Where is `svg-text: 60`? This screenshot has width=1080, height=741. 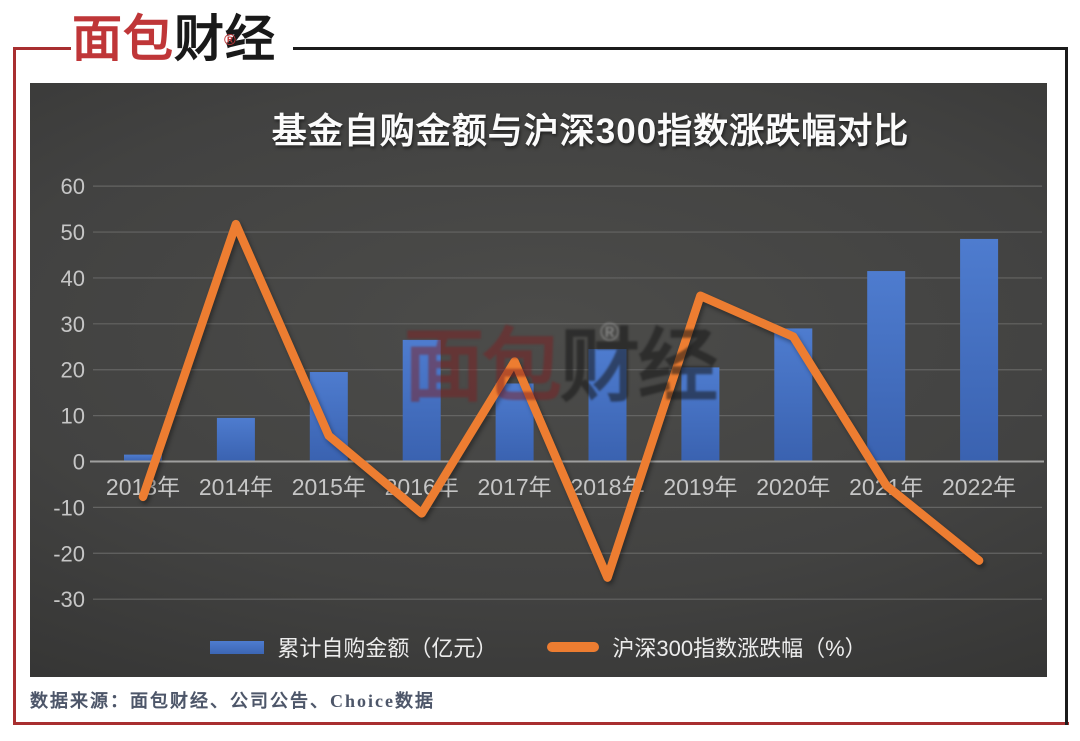 svg-text: 60 is located at coordinates (73, 186).